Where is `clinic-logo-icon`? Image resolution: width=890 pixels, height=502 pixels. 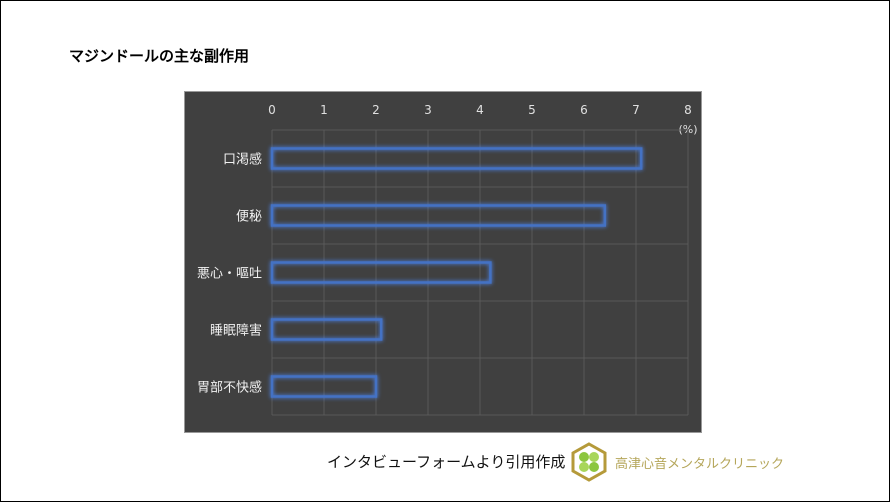
clinic-logo-icon is located at coordinates (589, 462).